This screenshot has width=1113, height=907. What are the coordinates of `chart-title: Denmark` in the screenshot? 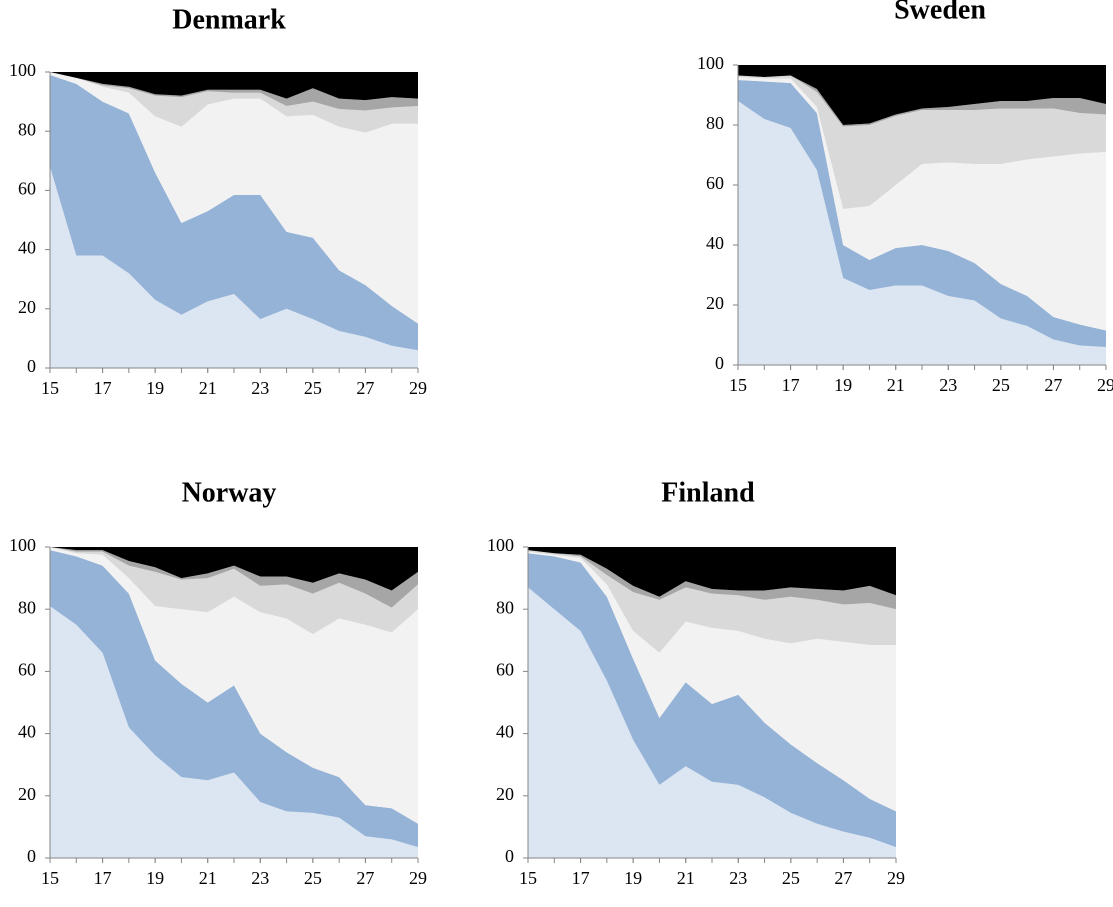 It's located at (229, 19).